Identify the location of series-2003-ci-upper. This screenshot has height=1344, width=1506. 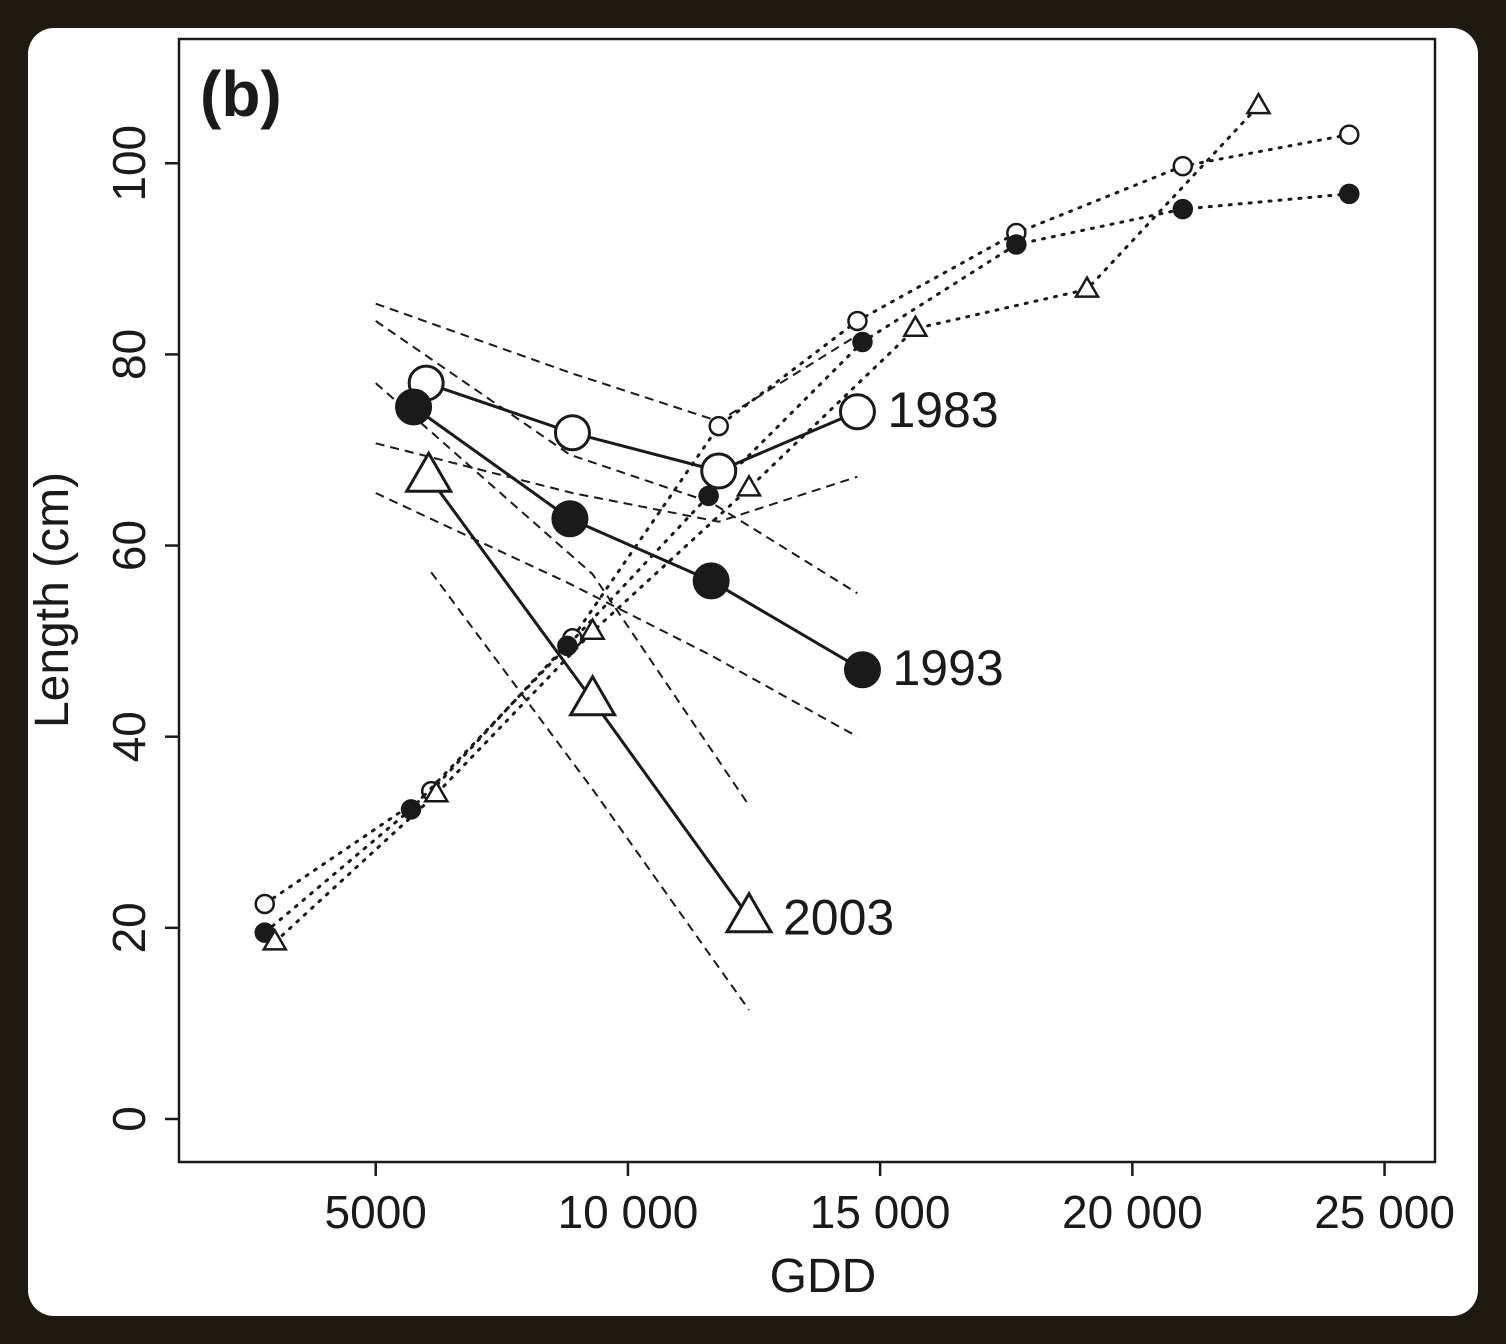
(562, 594).